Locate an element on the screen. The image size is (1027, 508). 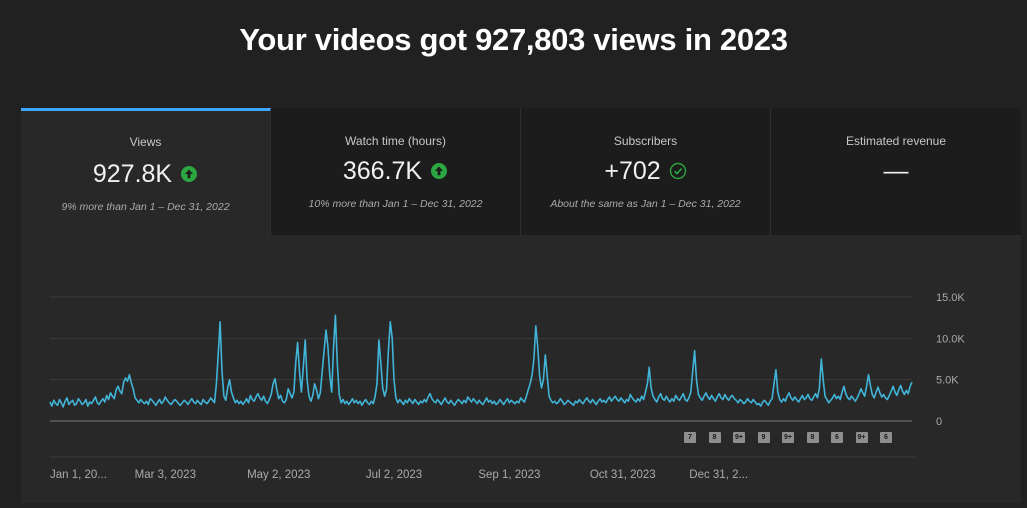
x-tick-label: Mar 3, 2023 is located at coordinates (165, 475).